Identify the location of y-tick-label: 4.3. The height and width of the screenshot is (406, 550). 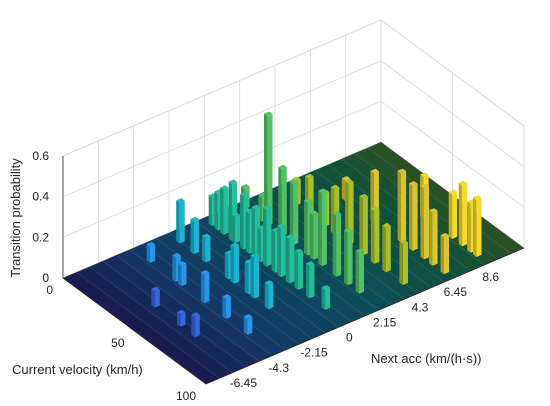
(420, 307).